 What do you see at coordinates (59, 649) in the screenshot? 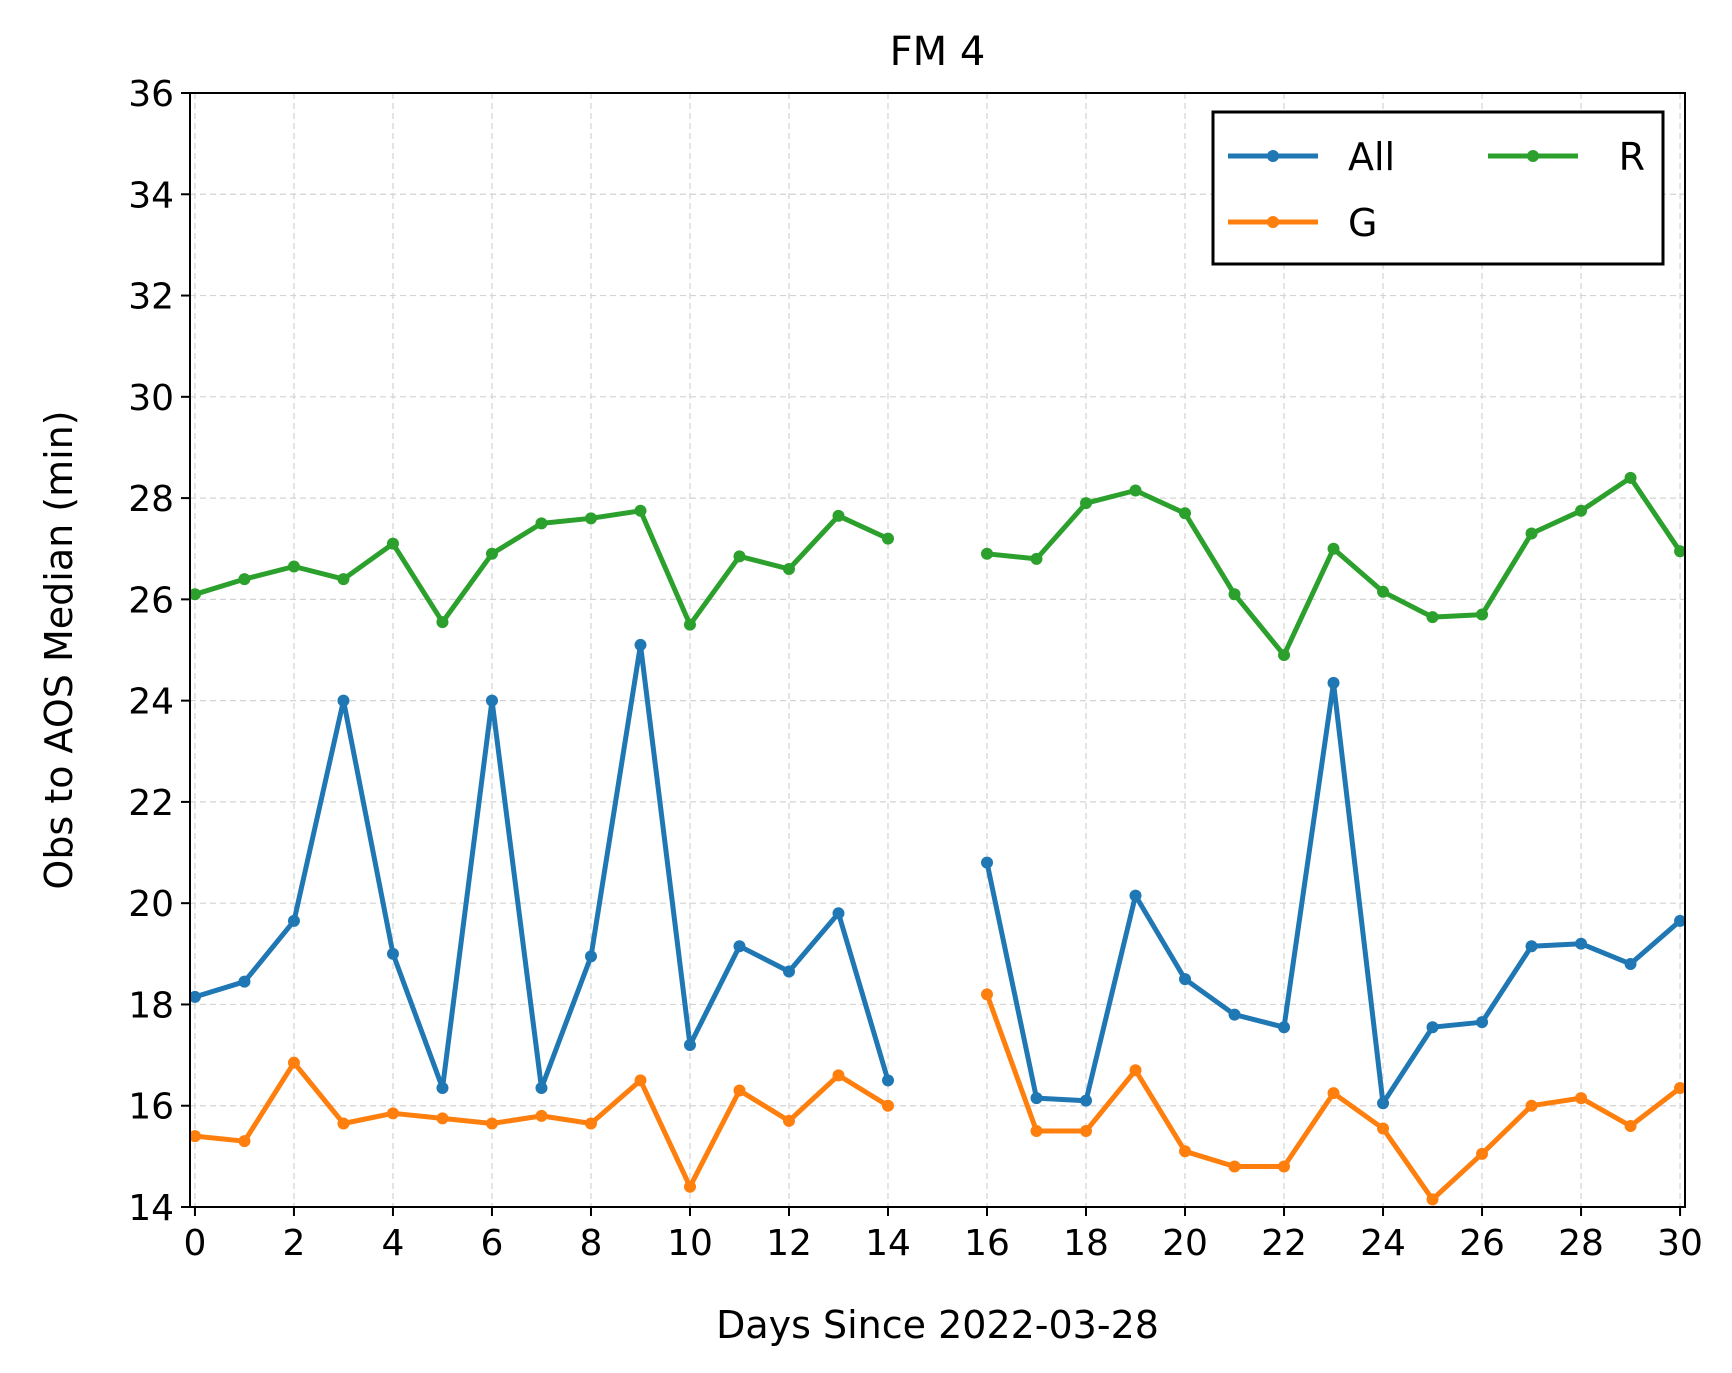
I see `y-axis-title: Obs to AOS Median (min)` at bounding box center [59, 649].